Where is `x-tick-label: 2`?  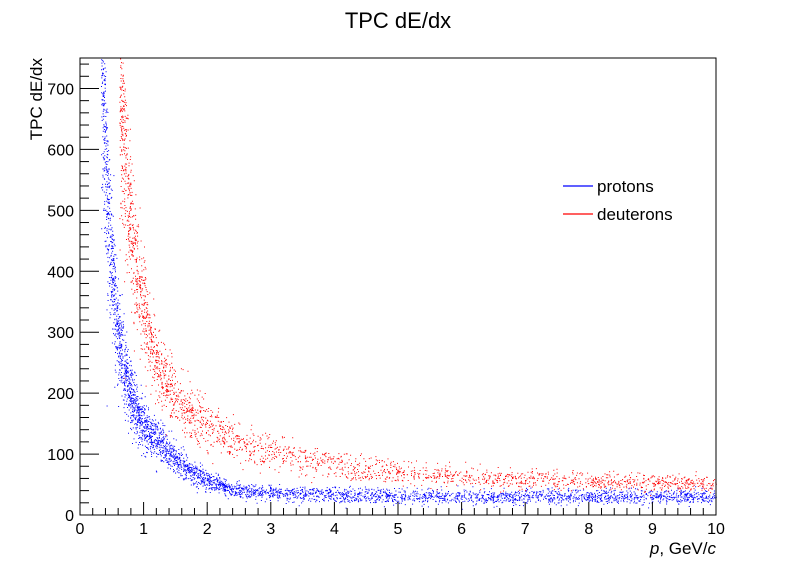 x-tick-label: 2 is located at coordinates (207, 529).